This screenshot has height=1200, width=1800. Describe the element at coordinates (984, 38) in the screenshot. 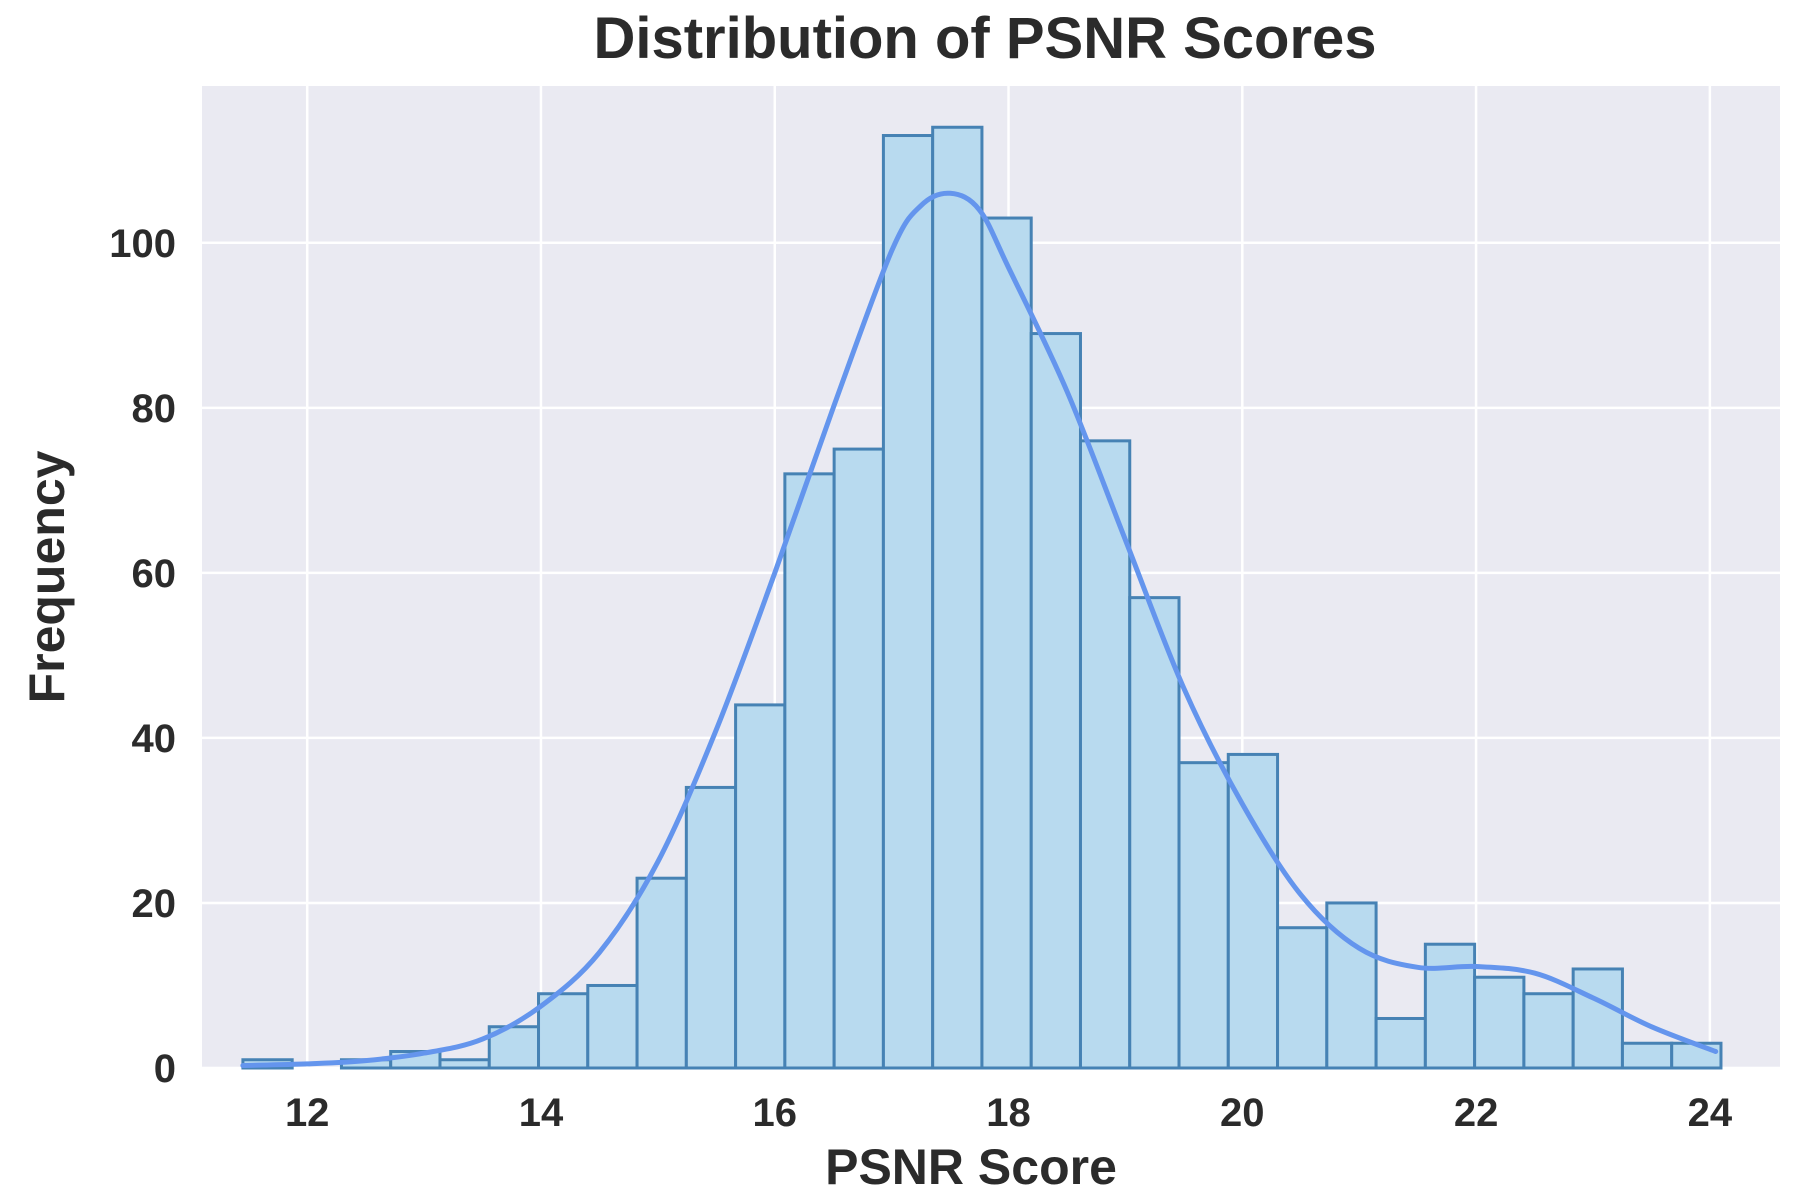

I see `chart-title: Distribution of PSNR Scores` at that location.